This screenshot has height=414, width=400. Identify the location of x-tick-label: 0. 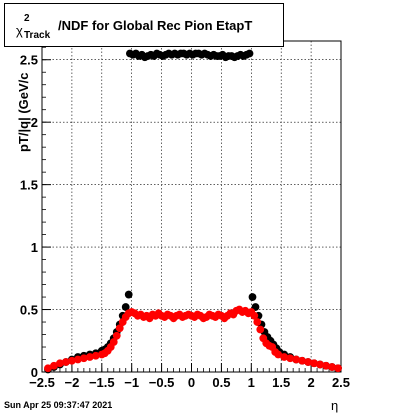
(191, 382).